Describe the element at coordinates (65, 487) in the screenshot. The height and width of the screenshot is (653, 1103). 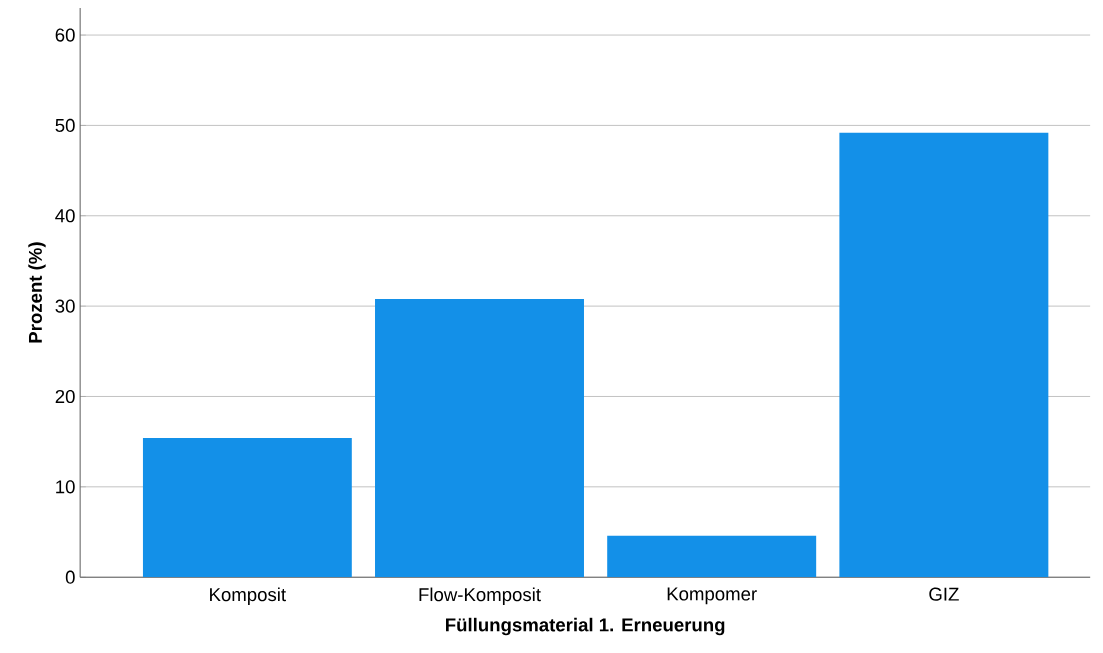
I see `y-tick-label: 10` at that location.